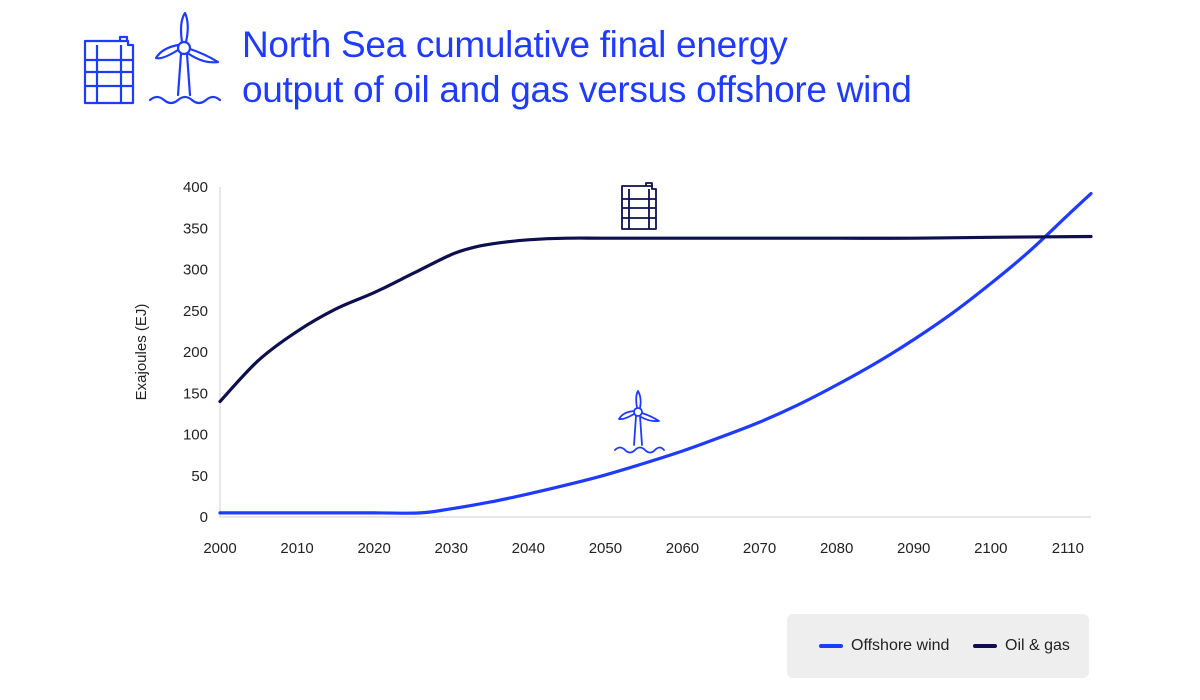 This screenshot has width=1200, height=700. What do you see at coordinates (204, 517) in the screenshot?
I see `y-tick-label: 0` at bounding box center [204, 517].